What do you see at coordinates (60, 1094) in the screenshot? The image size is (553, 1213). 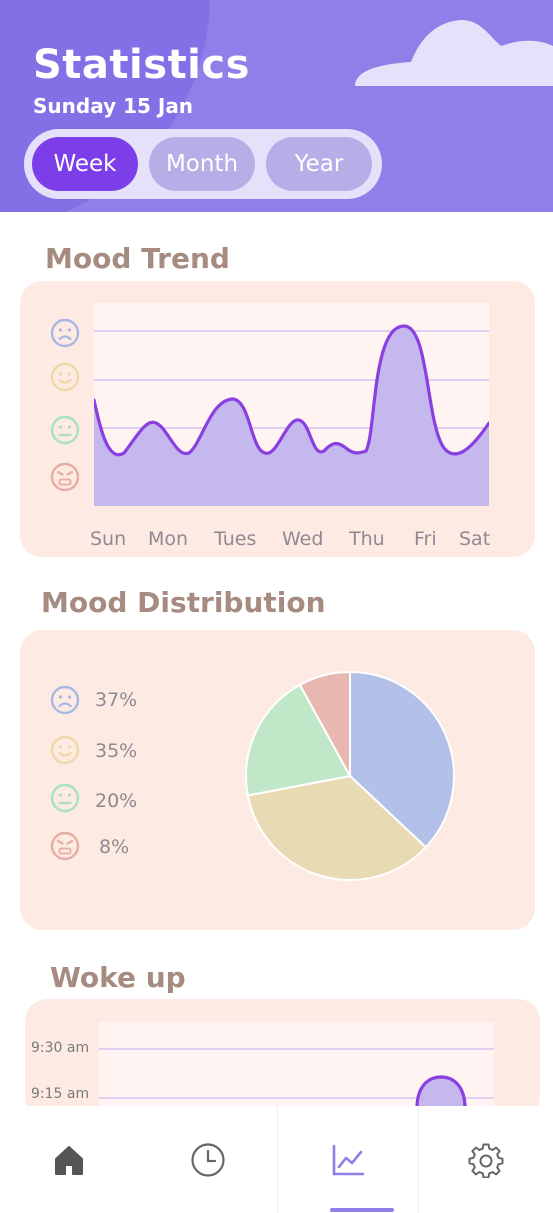 I see `wake-time-label: 9:15 am` at bounding box center [60, 1094].